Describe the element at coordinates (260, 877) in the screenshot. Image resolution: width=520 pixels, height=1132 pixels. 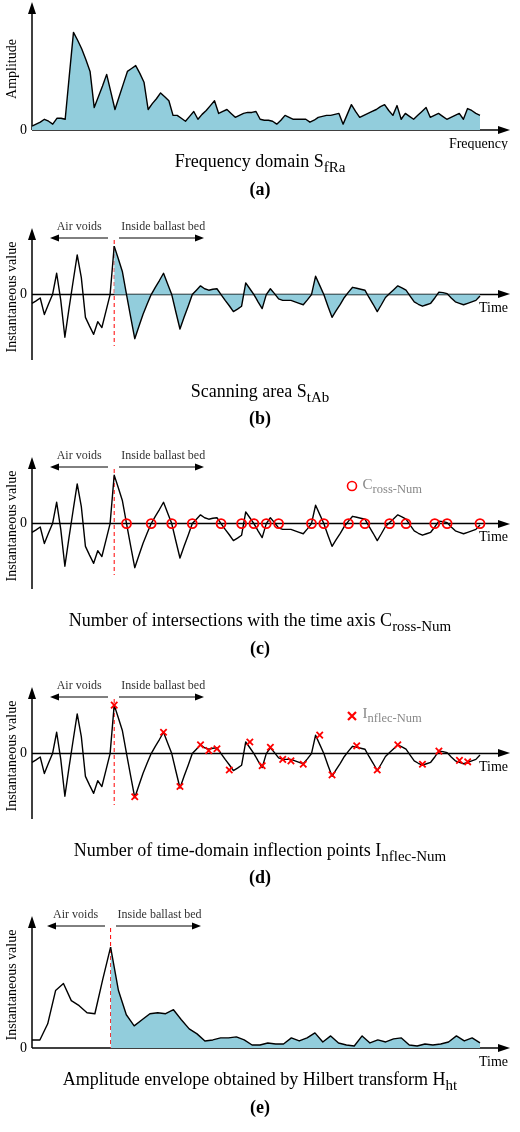
I see `text: (d)` at that location.